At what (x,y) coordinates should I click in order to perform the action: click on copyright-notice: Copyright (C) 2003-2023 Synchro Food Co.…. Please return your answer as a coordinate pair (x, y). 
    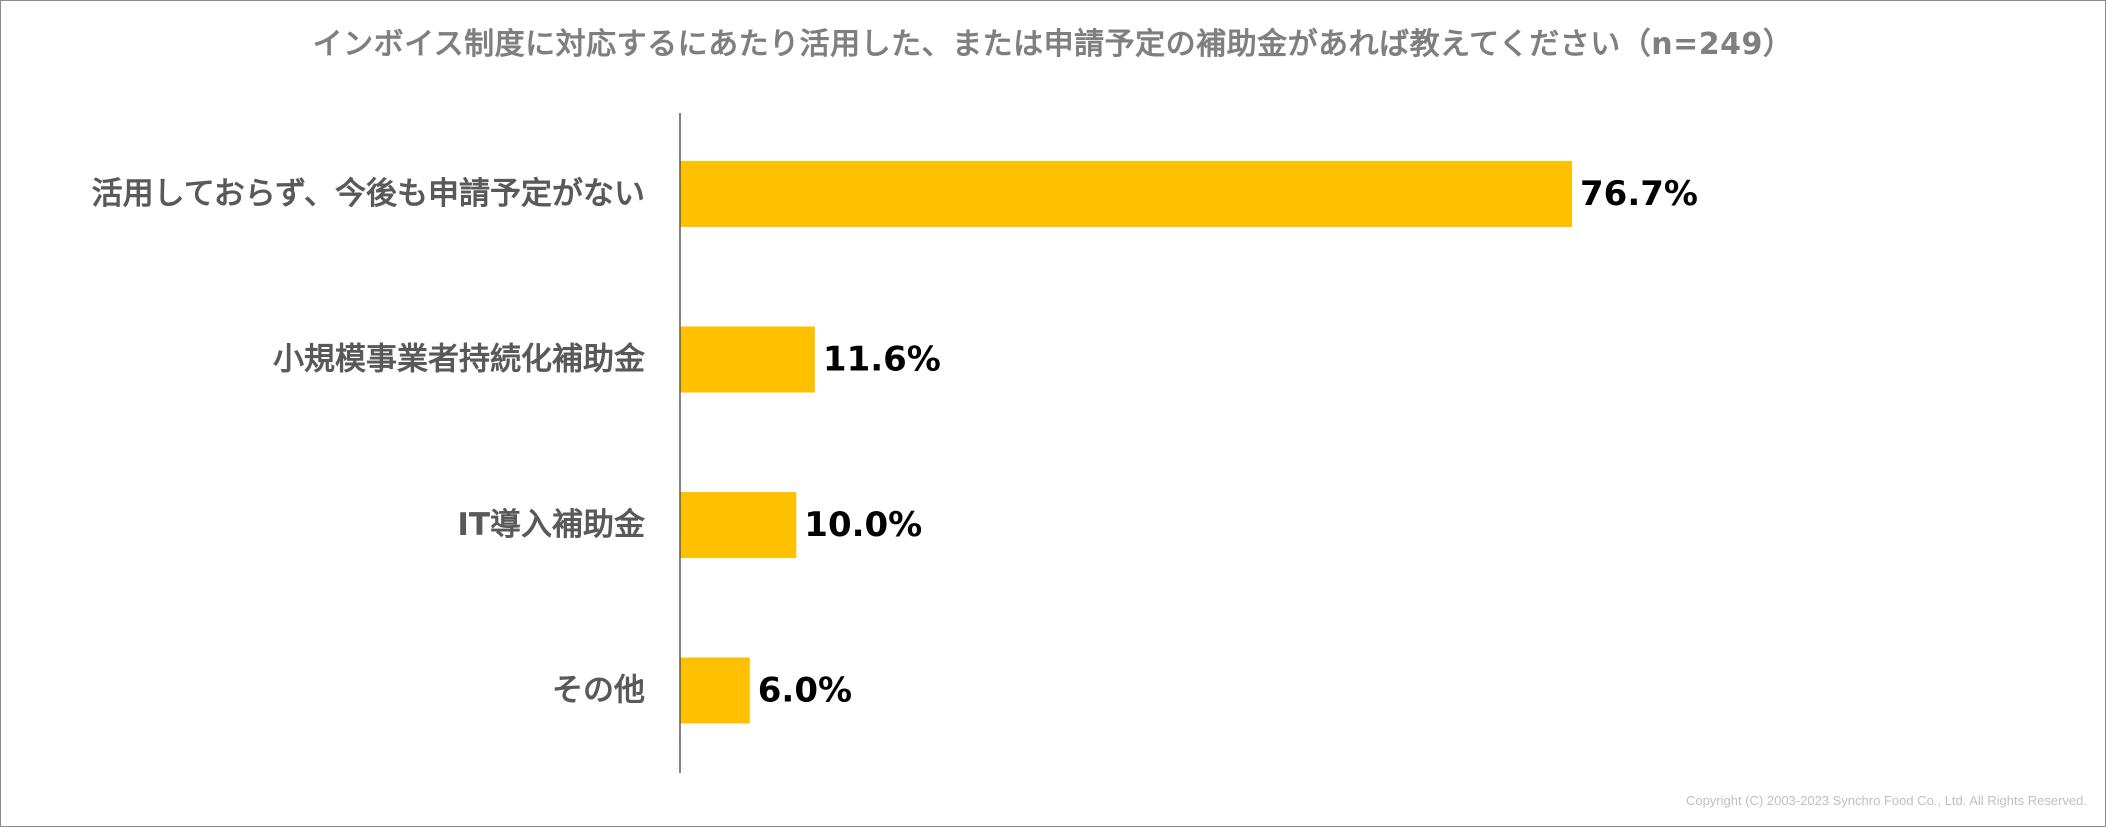
    Looking at the image, I should click on (1886, 800).